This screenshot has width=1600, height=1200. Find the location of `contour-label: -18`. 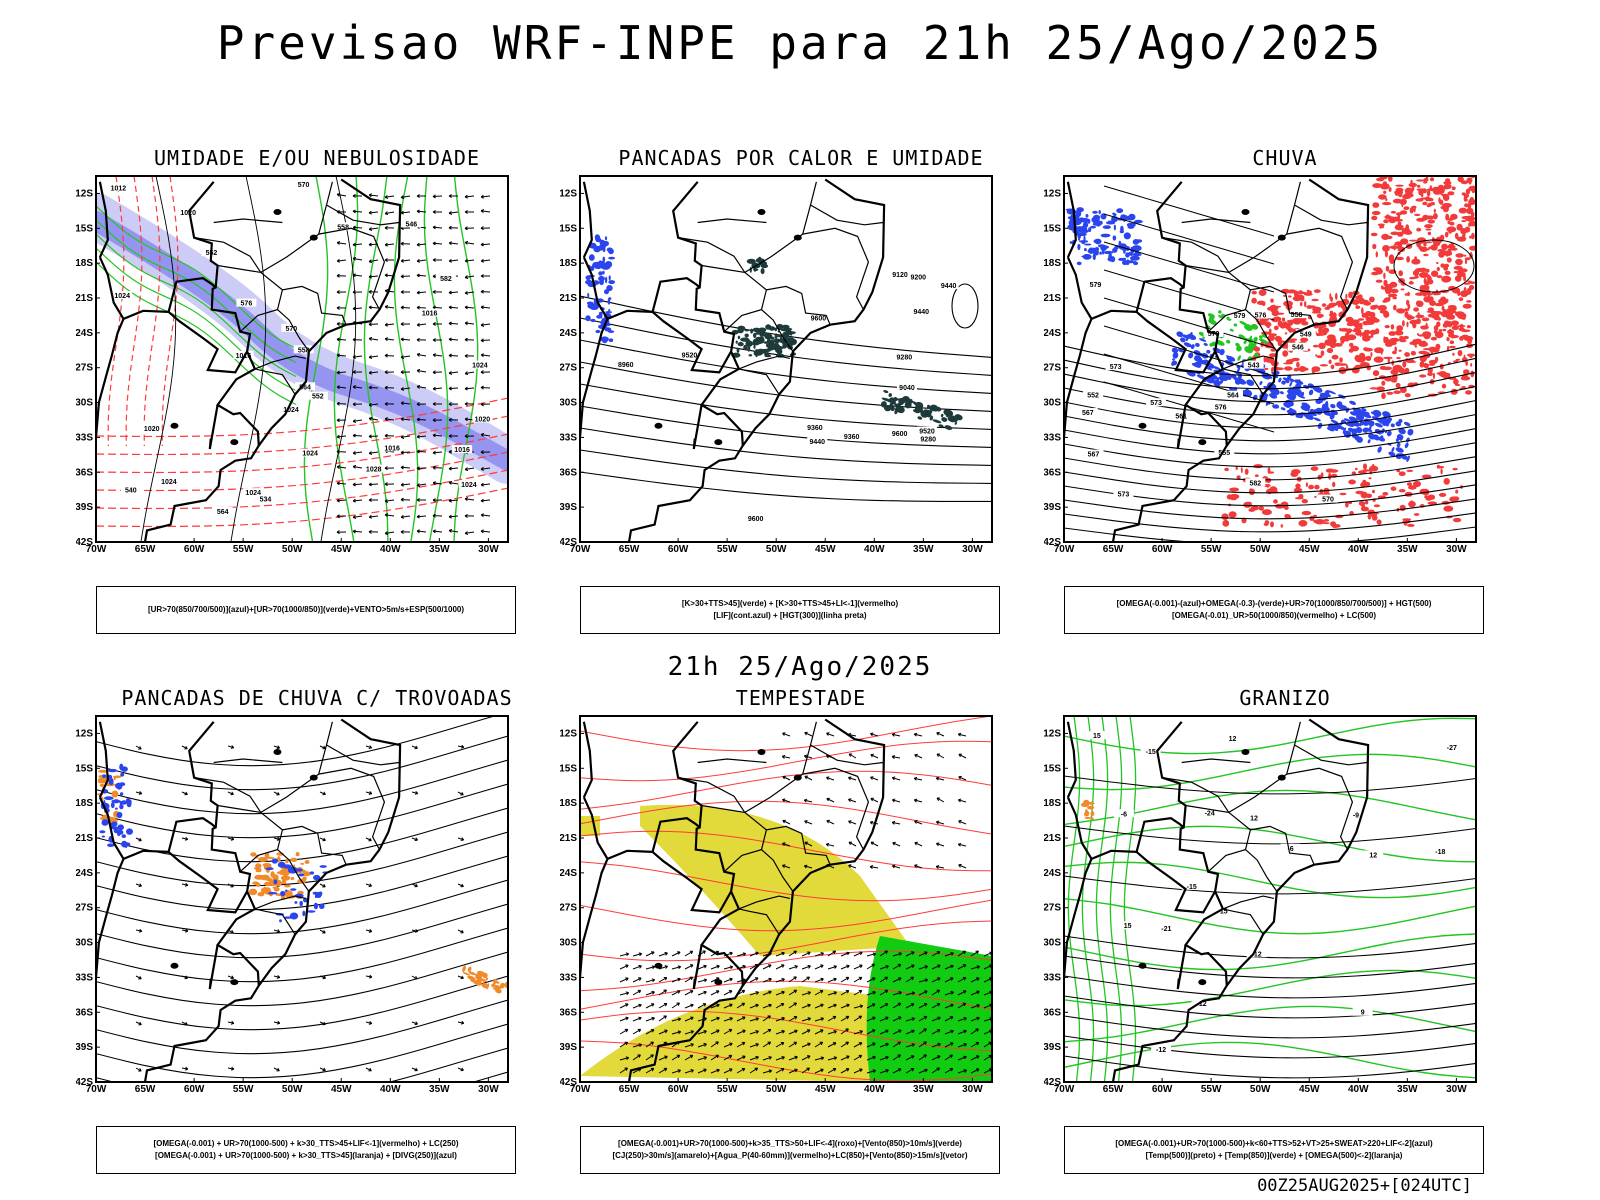

contour-label: -18 is located at coordinates (1440, 852).